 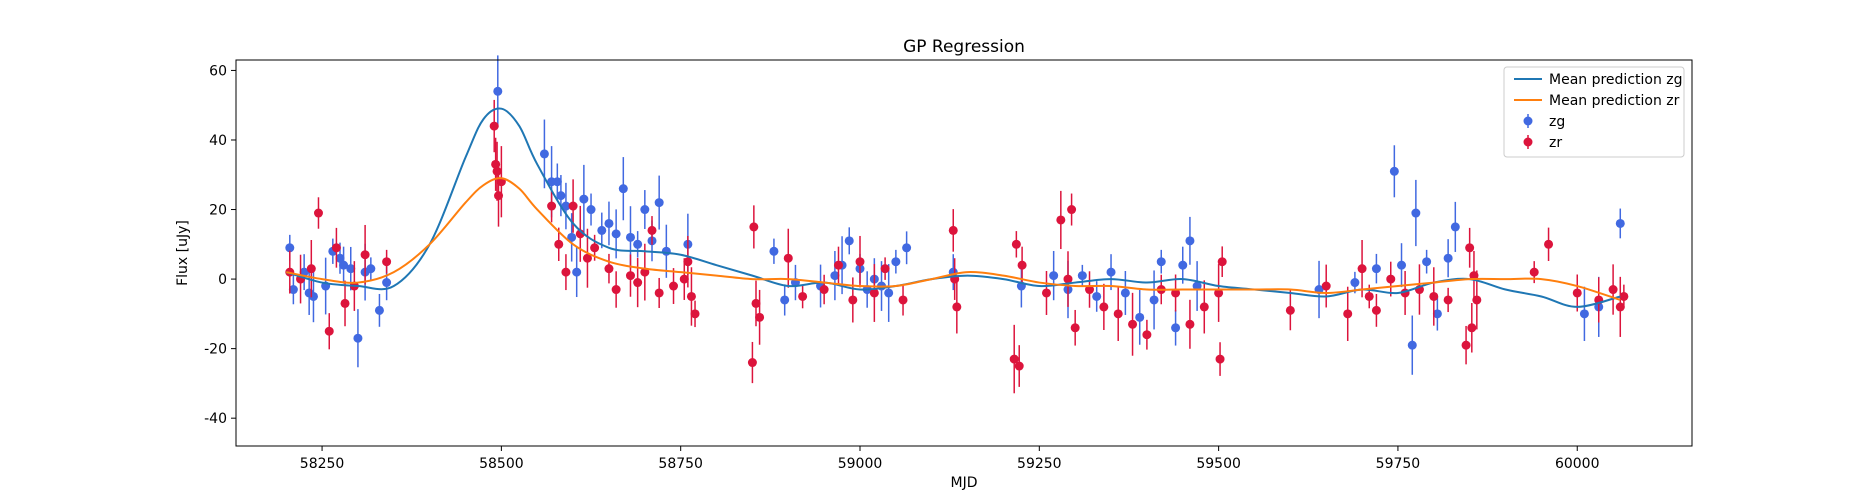 I want to click on x-tick-label-5: 59500, so click(x=1218, y=464).